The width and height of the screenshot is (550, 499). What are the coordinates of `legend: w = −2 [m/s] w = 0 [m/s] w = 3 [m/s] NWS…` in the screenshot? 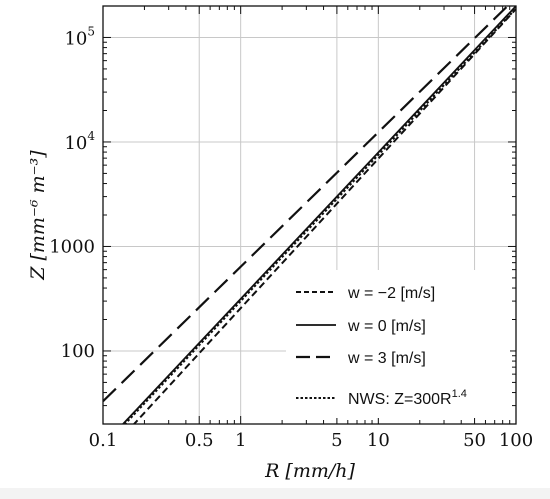 It's located at (398, 344).